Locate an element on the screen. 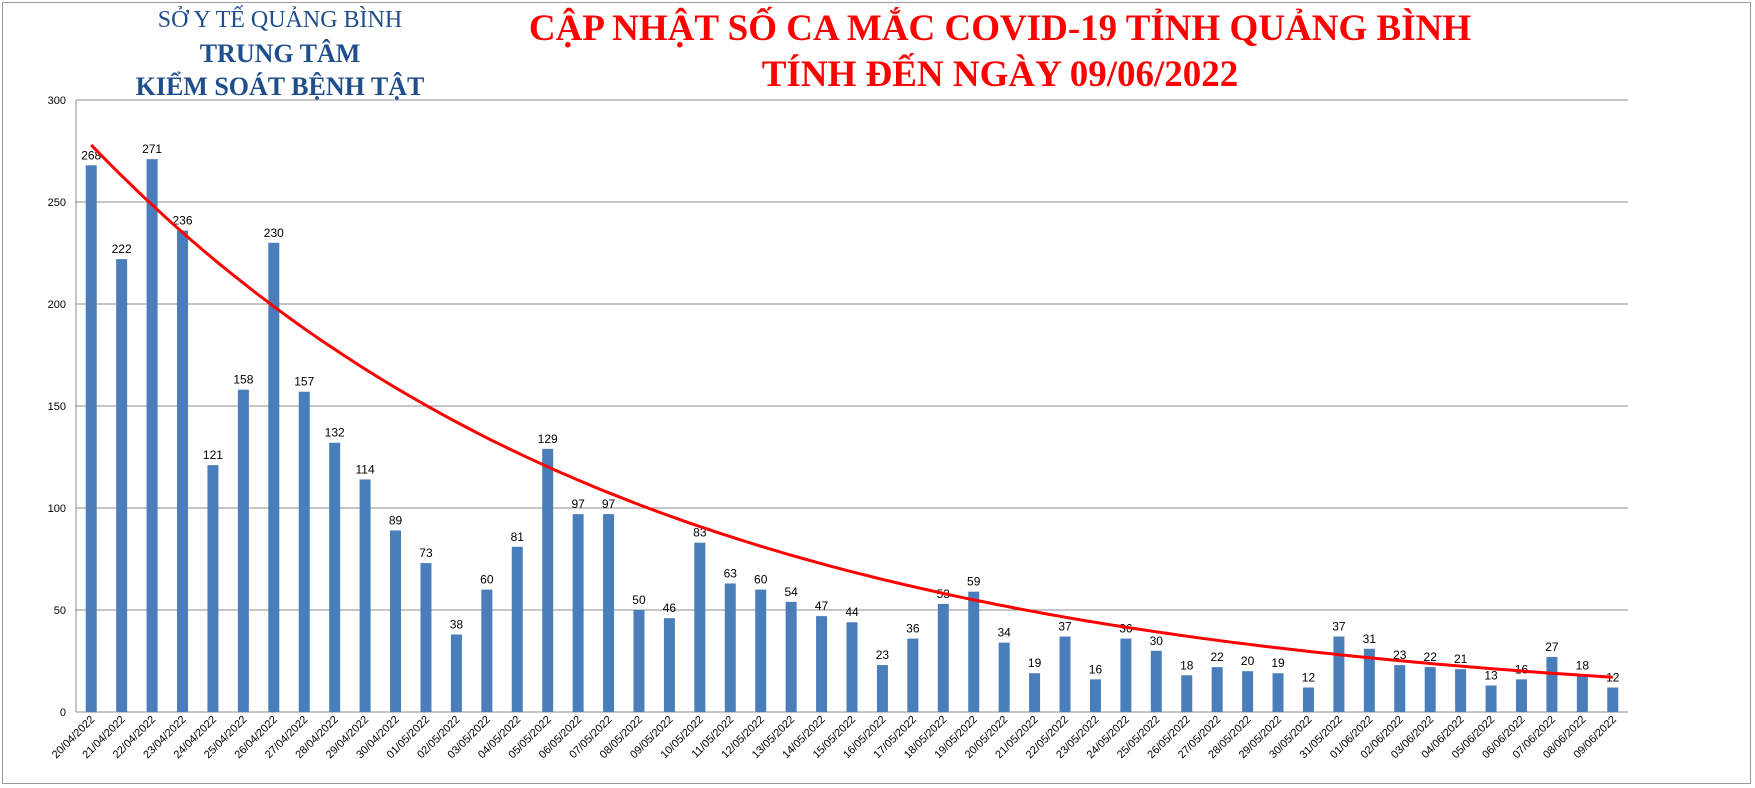 The width and height of the screenshot is (1755, 788). bar-value-label: 129 is located at coordinates (548, 439).